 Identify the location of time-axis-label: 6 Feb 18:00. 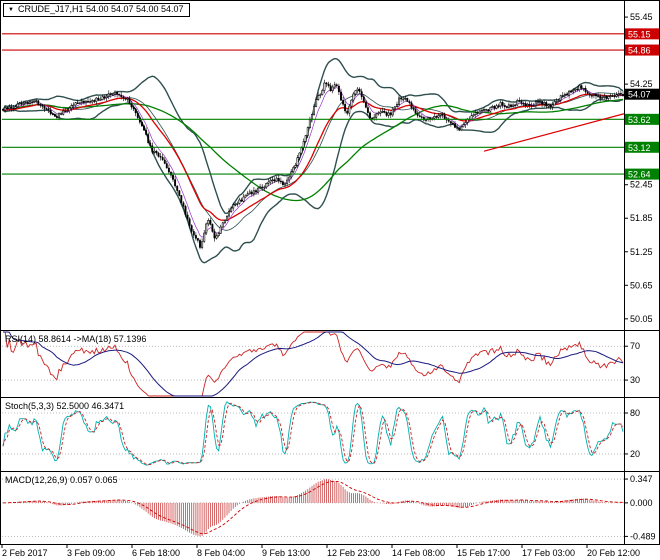
(156, 553).